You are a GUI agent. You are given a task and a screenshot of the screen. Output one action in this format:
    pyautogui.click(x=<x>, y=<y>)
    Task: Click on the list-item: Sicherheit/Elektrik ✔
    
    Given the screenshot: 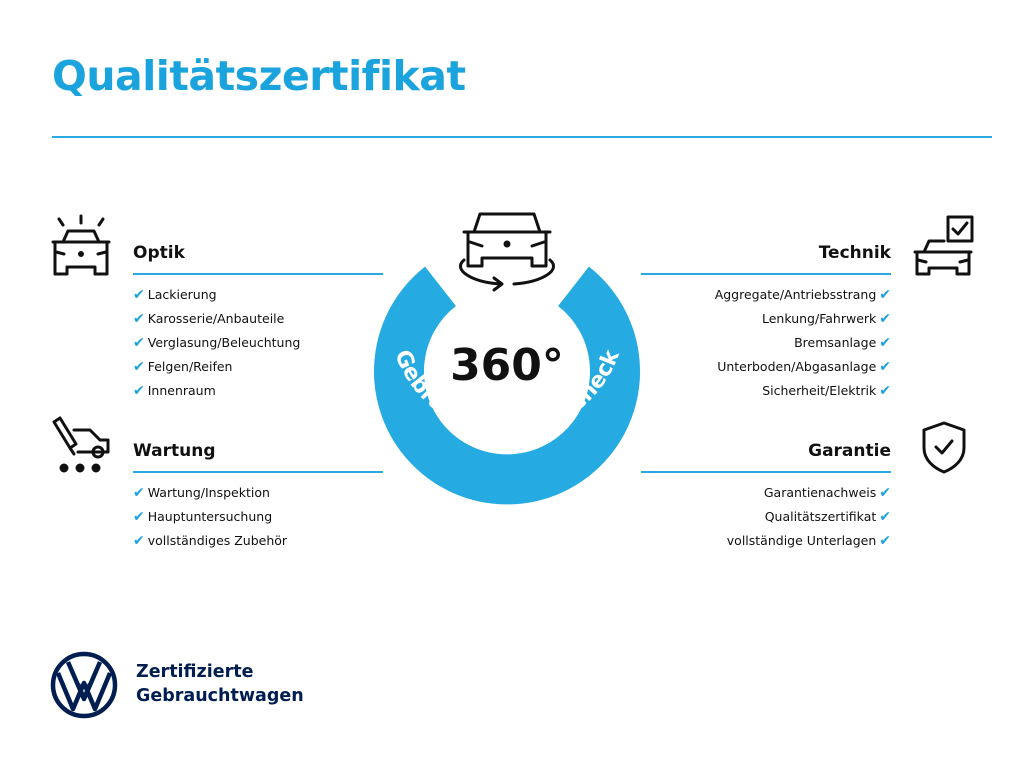 What is the action you would take?
    pyautogui.click(x=826, y=391)
    